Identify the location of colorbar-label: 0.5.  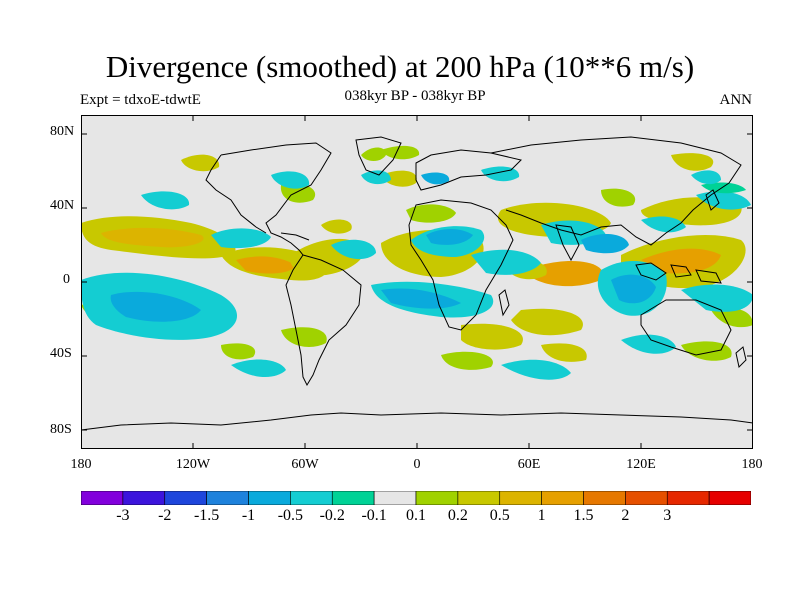
(499, 515).